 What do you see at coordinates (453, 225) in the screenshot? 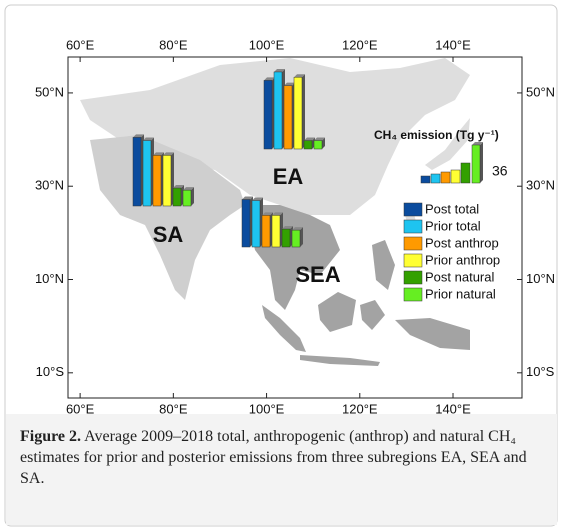
I see `legend-label: Prior total` at bounding box center [453, 225].